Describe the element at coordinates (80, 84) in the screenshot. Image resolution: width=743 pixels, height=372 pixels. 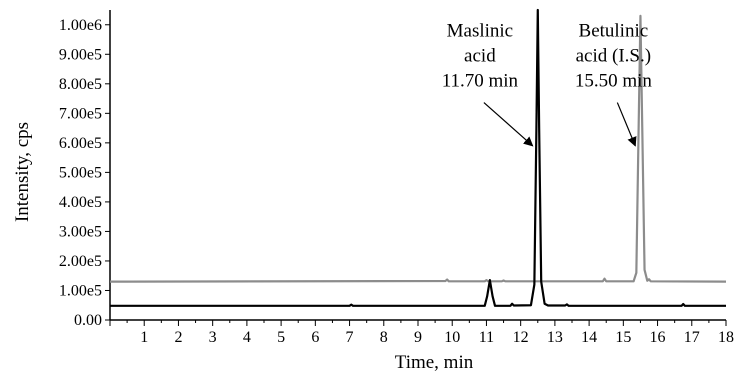
I see `y-tick-label: 8.00e5` at that location.